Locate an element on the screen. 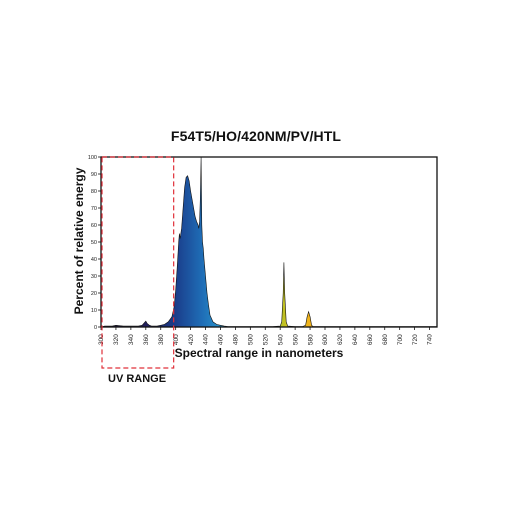 The image size is (512, 512). y-tick-label: 10 is located at coordinates (94, 311).